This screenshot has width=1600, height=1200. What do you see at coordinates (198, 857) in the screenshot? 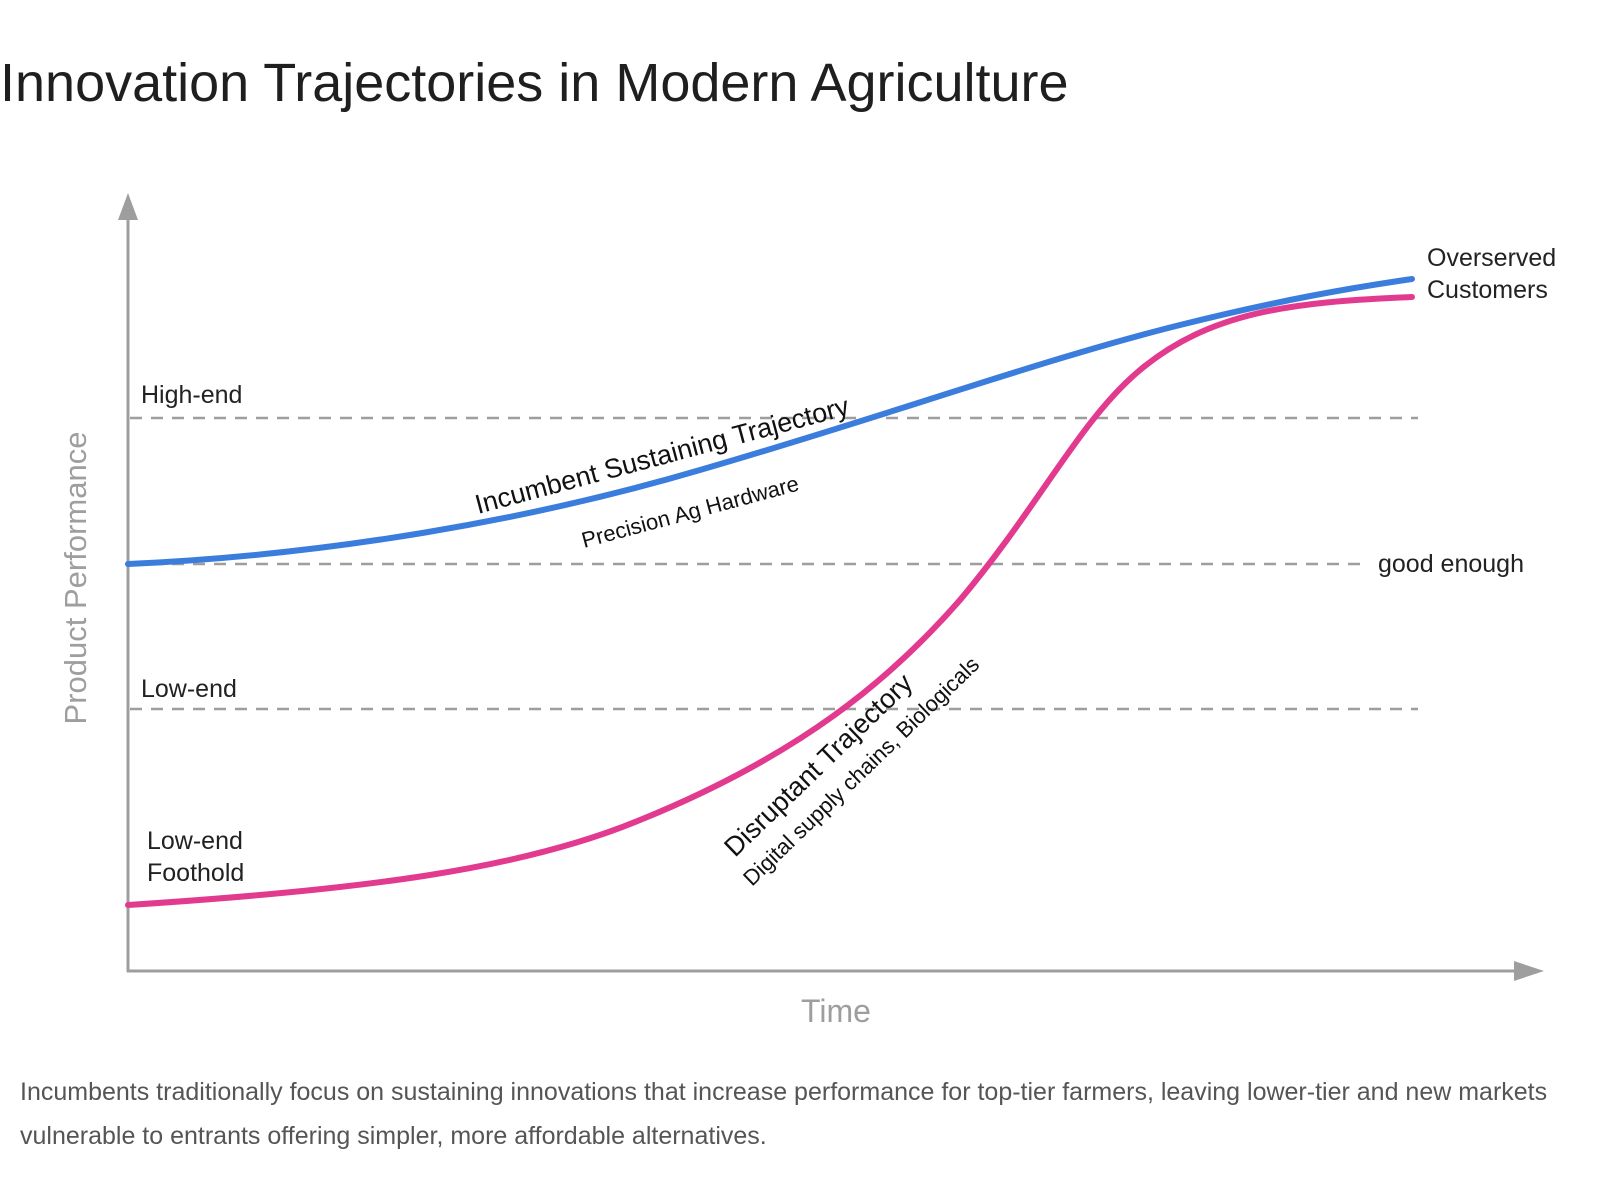
I see `low-end-foothold-label: Low-end Foothold` at bounding box center [198, 857].